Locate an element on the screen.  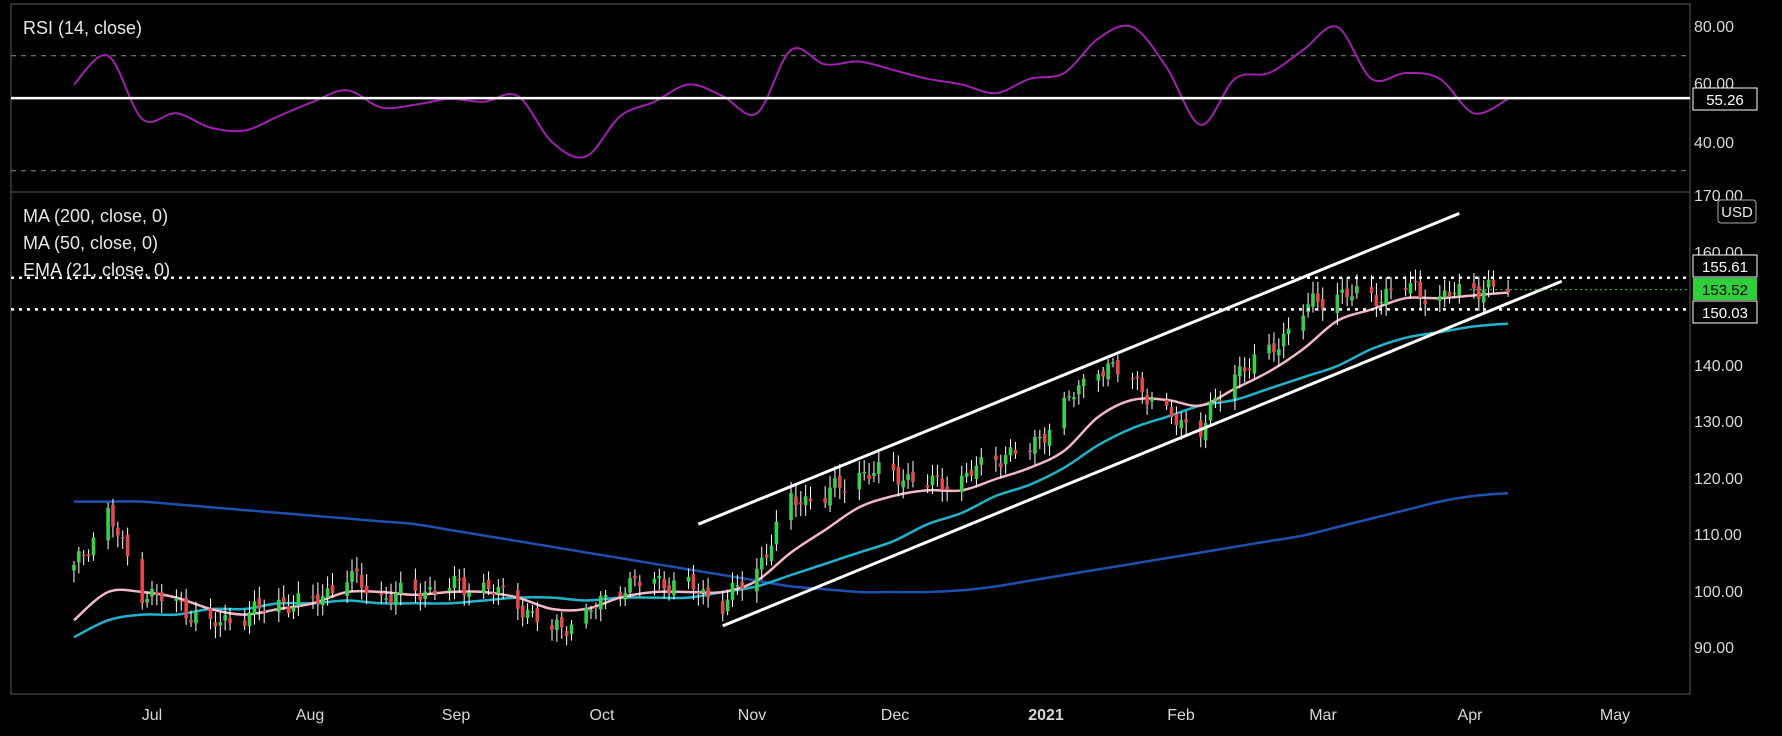
ma200-indicator-label: MA (200, close, 0) is located at coordinates (95, 216).